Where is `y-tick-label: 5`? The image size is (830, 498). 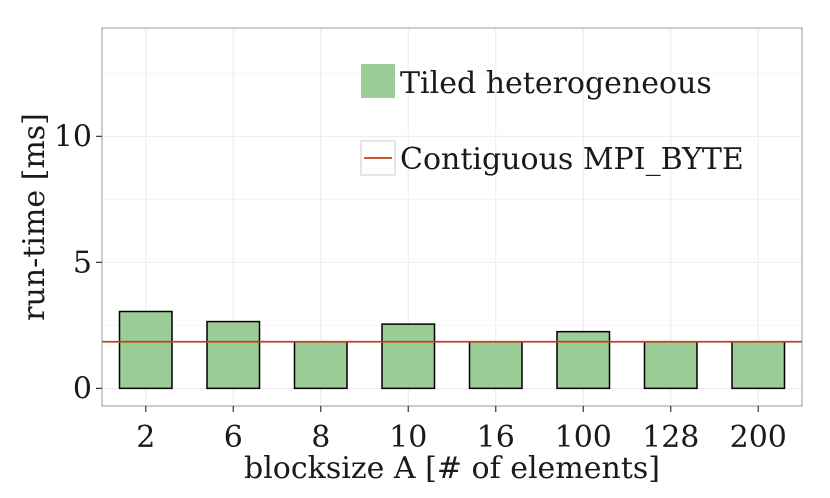 y-tick-label: 5 is located at coordinates (82, 262).